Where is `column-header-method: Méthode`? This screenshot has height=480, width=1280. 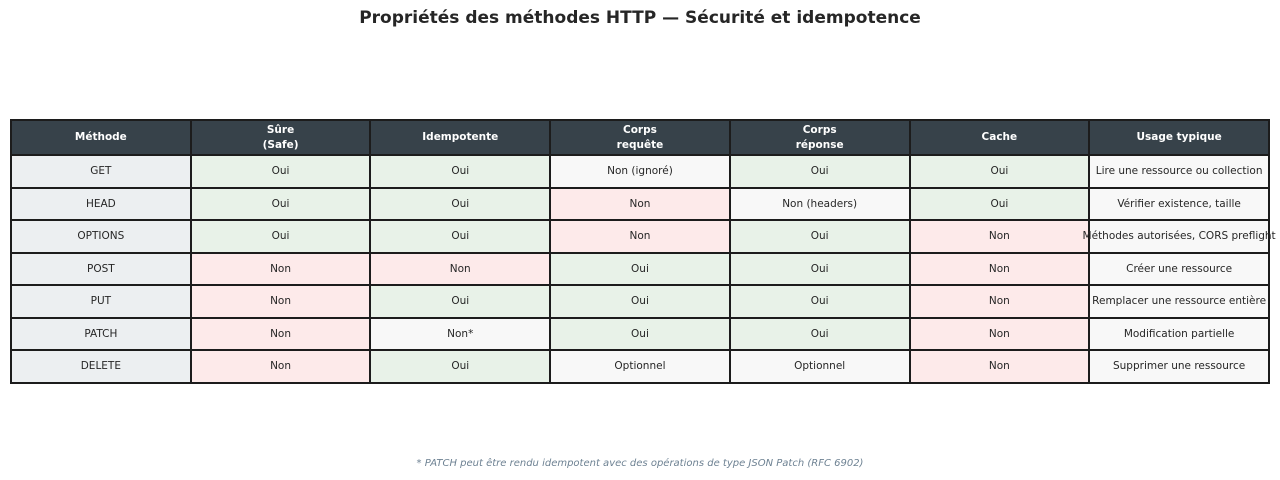
column-header-method: Méthode is located at coordinates (101, 137).